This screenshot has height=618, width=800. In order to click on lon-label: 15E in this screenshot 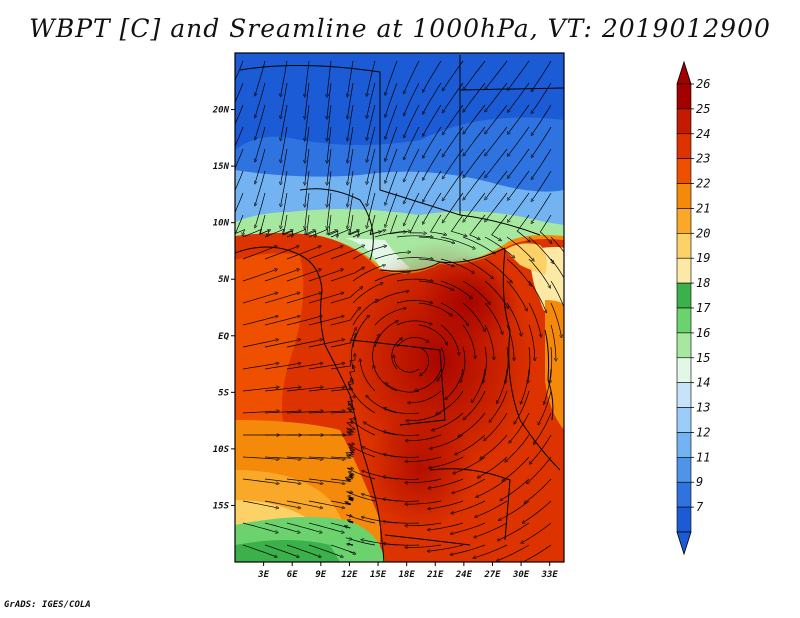, I will do `click(378, 575)`.